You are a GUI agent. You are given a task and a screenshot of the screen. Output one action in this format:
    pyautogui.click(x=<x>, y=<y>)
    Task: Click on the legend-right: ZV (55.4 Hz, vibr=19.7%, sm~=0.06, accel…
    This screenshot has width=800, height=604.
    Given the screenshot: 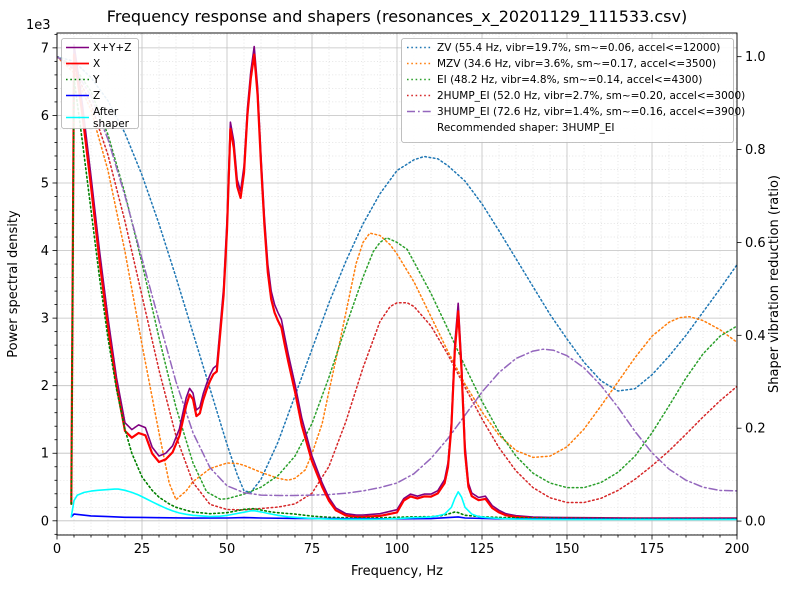 What is the action you would take?
    pyautogui.click(x=573, y=90)
    